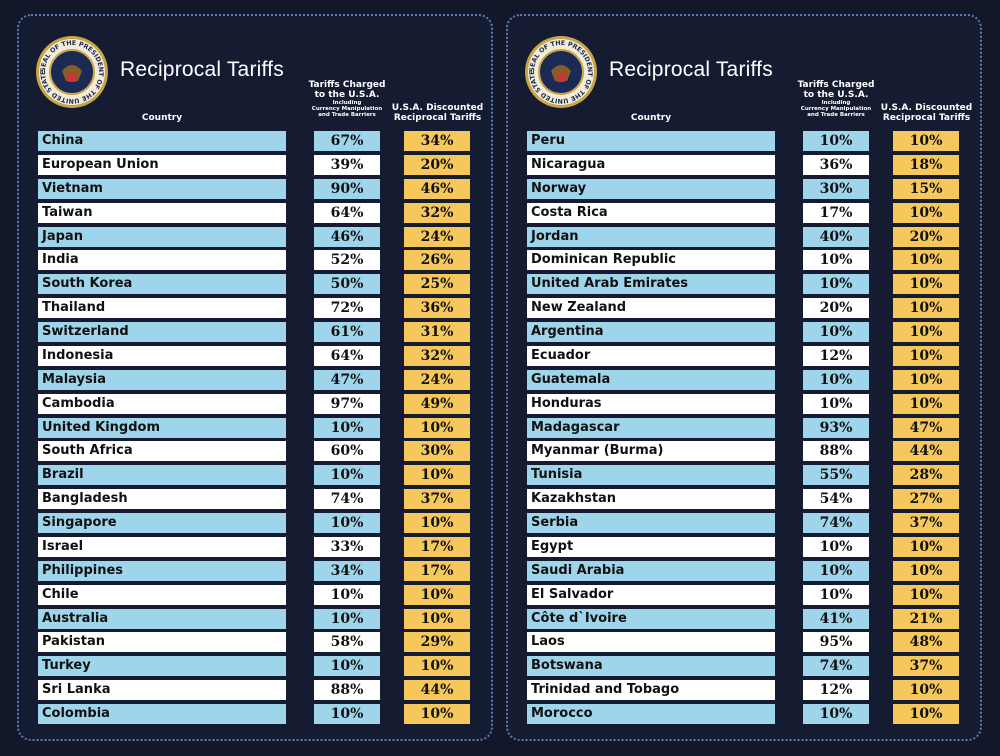 This screenshot has width=1000, height=756. I want to click on charged-cell: 90%, so click(347, 188).